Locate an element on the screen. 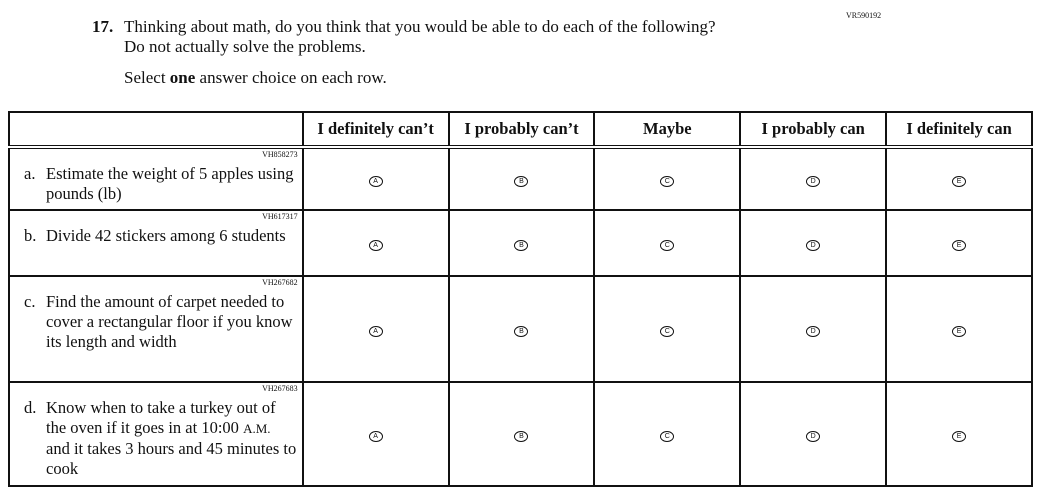 This screenshot has width=1042, height=497. item-text: Divide 42 stickers among 6 students is located at coordinates (166, 235).